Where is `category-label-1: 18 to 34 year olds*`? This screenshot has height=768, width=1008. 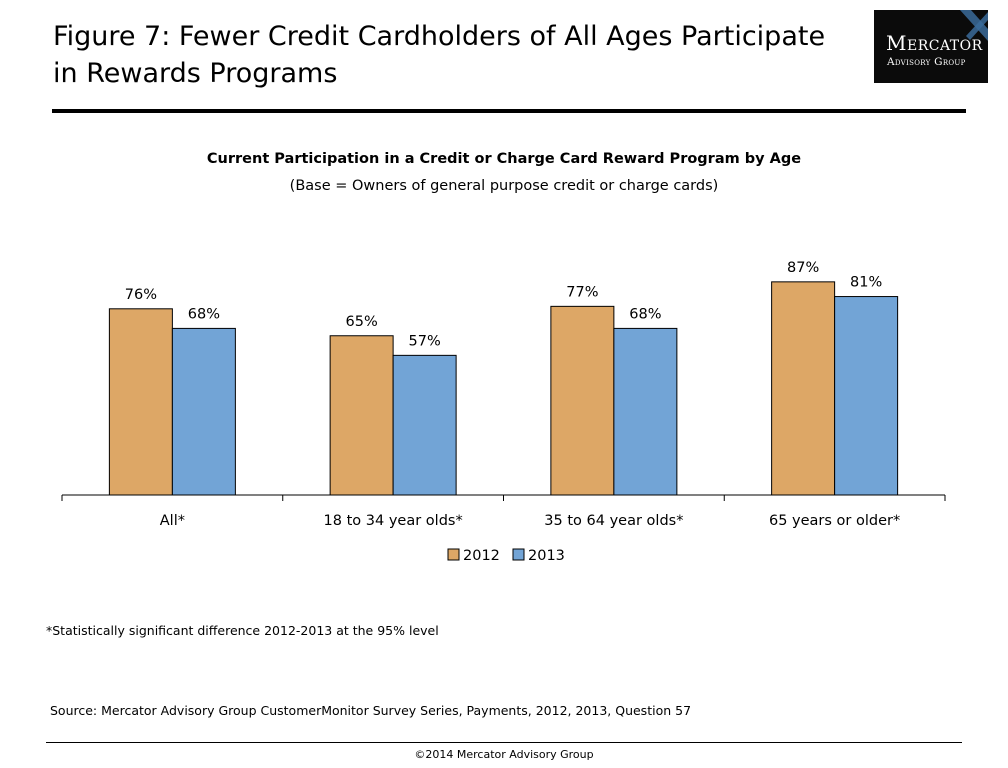 category-label-1: 18 to 34 year olds* is located at coordinates (393, 521).